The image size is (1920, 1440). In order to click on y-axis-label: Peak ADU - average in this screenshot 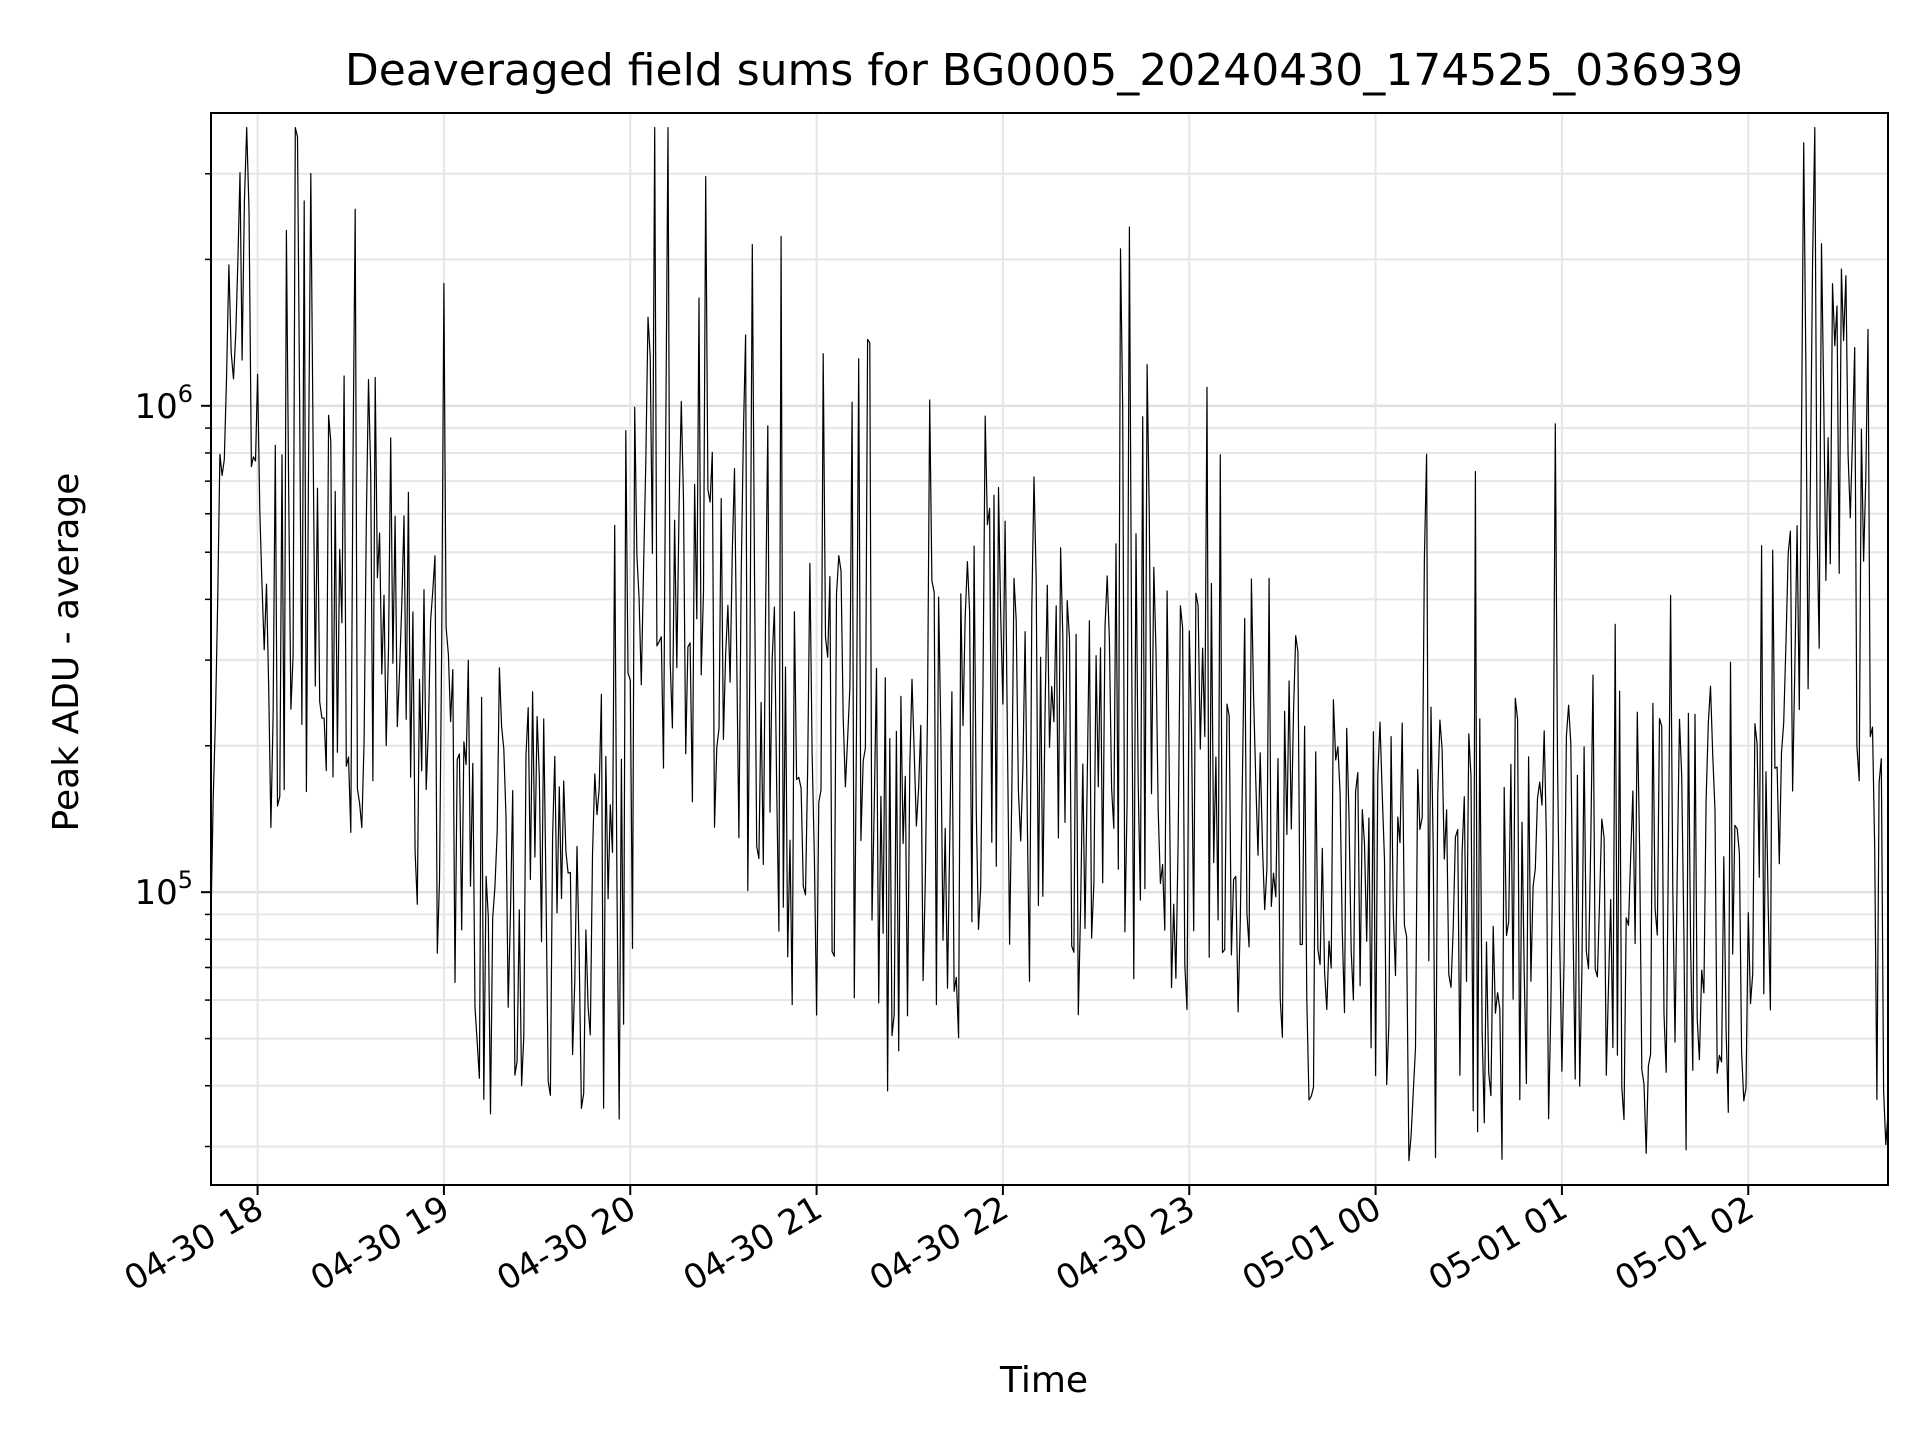, I will do `click(66, 652)`.